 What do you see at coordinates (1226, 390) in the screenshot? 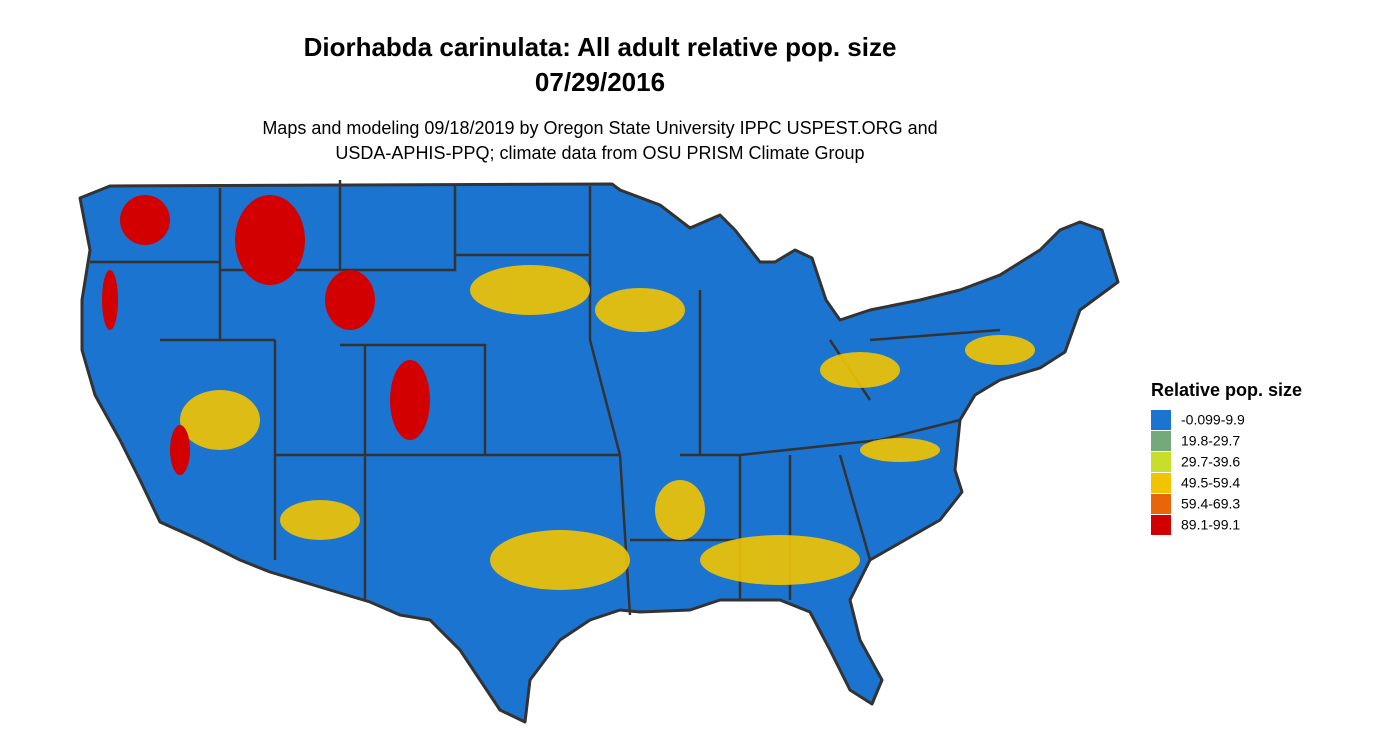
I see `legend-title: Relative pop. size` at bounding box center [1226, 390].